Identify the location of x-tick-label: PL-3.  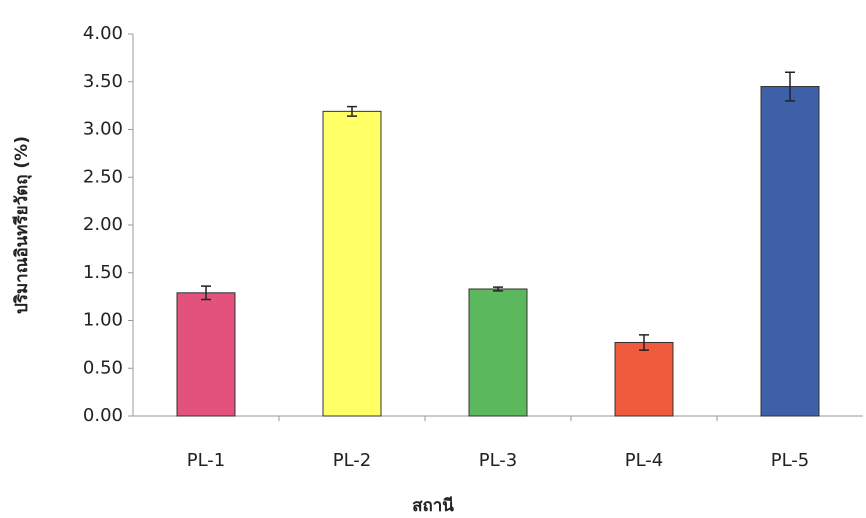
(498, 460).